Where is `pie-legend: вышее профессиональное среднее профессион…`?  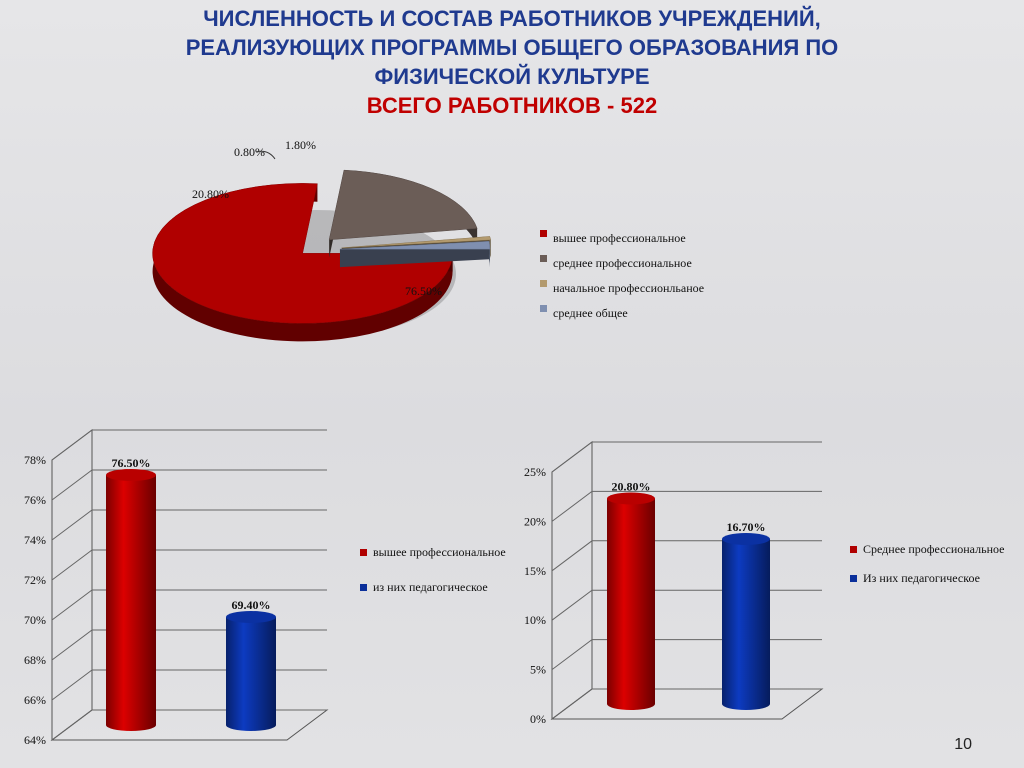 pie-legend: вышее профессиональное среднее профессион… is located at coordinates (622, 276).